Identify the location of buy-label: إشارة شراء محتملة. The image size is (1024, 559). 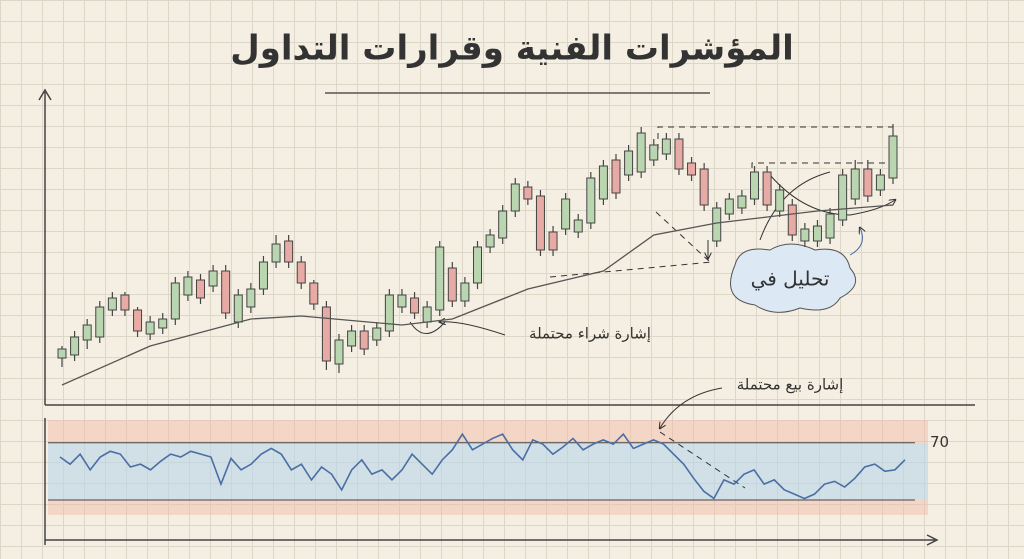
(590, 334).